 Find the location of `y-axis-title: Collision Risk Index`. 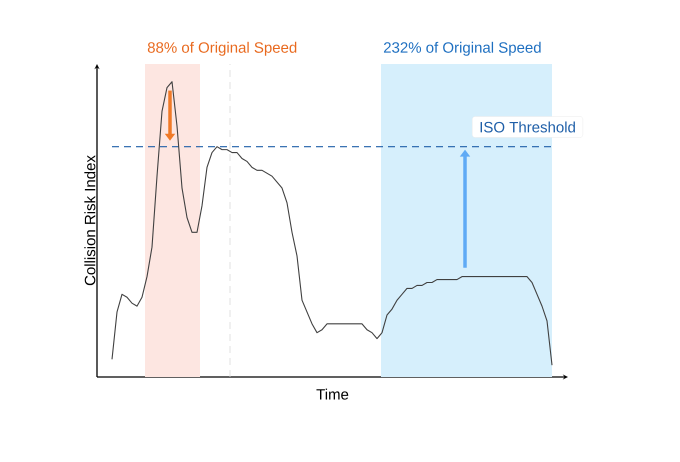

y-axis-title: Collision Risk Index is located at coordinates (90, 220).